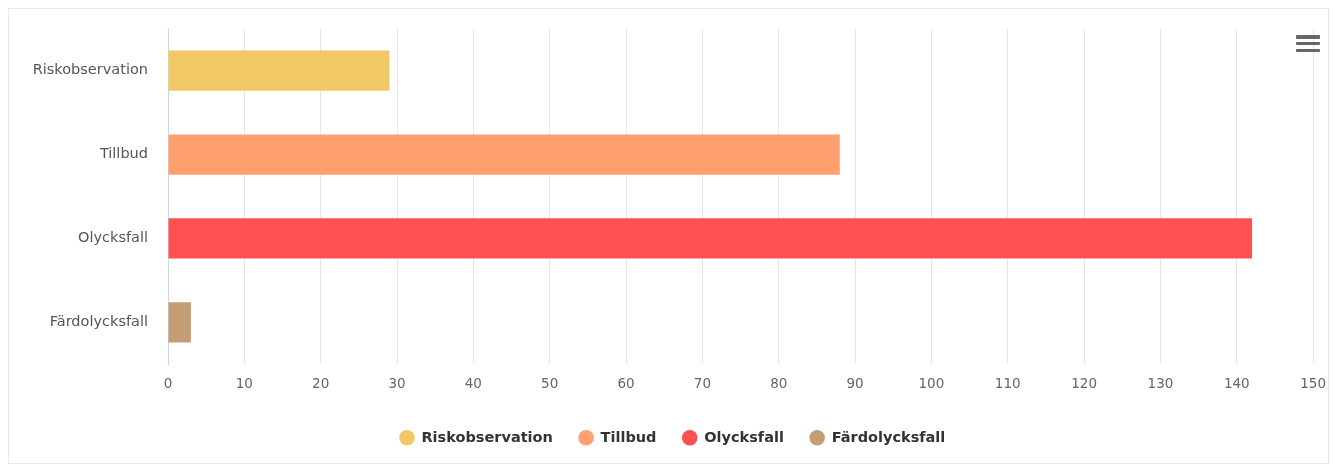 The image size is (1338, 473). Describe the element at coordinates (168, 382) in the screenshot. I see `x-tick-label: 0` at that location.